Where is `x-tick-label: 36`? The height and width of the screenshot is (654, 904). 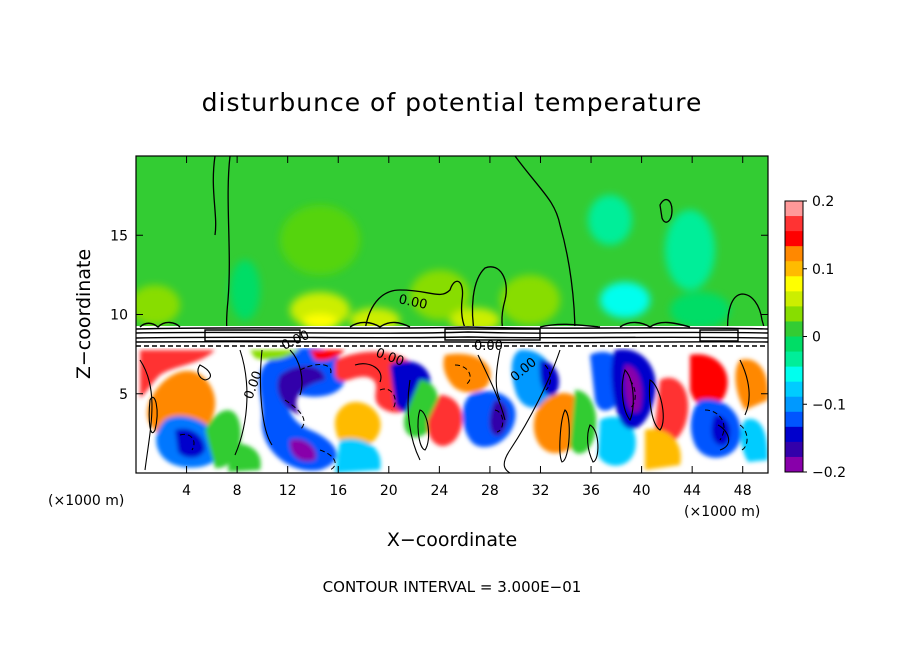
x-tick-label: 36 is located at coordinates (591, 491).